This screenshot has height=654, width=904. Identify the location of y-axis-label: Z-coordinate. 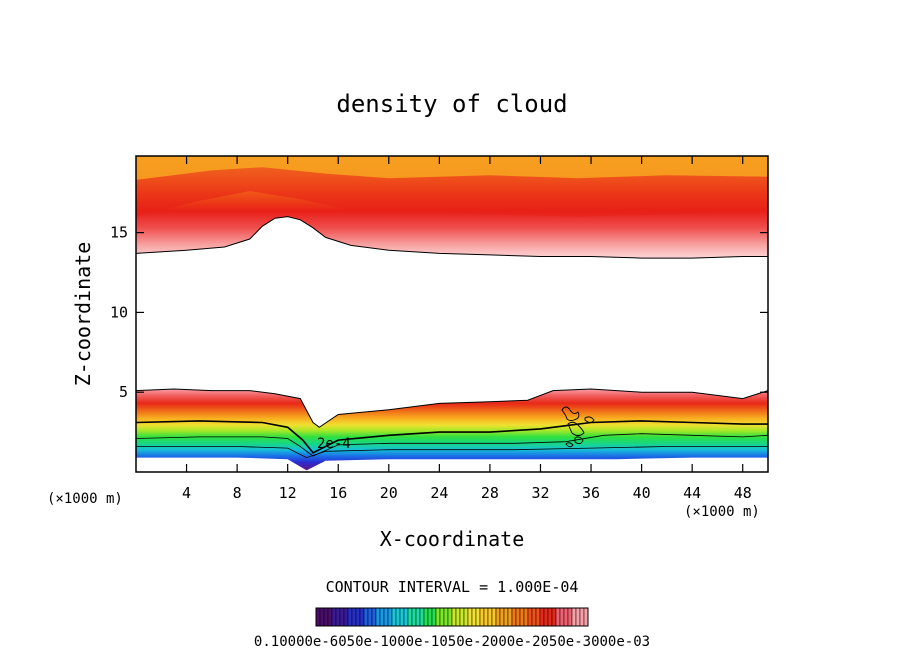
(83, 314).